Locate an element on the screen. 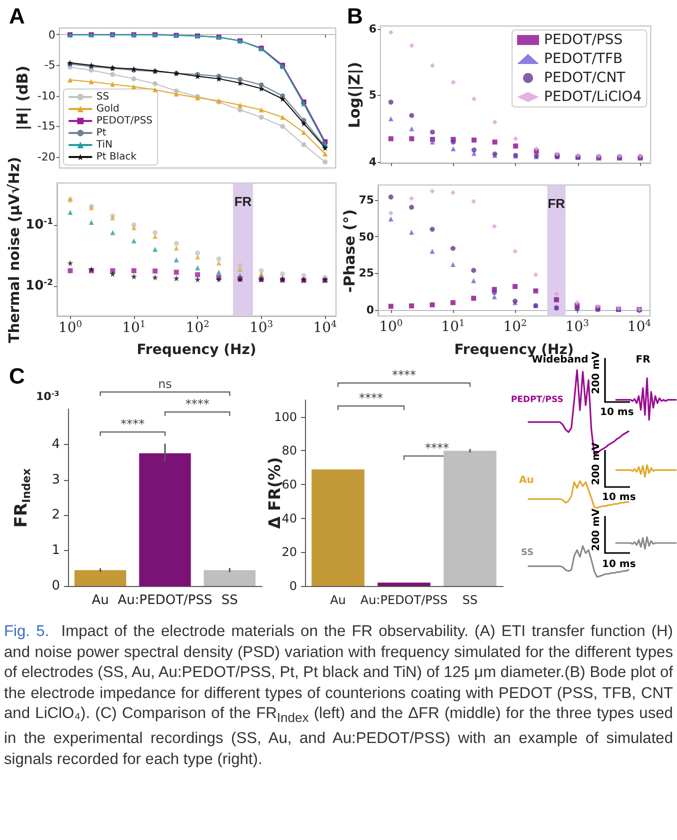  text: 10$^{-3}$ is located at coordinates (48, 396).